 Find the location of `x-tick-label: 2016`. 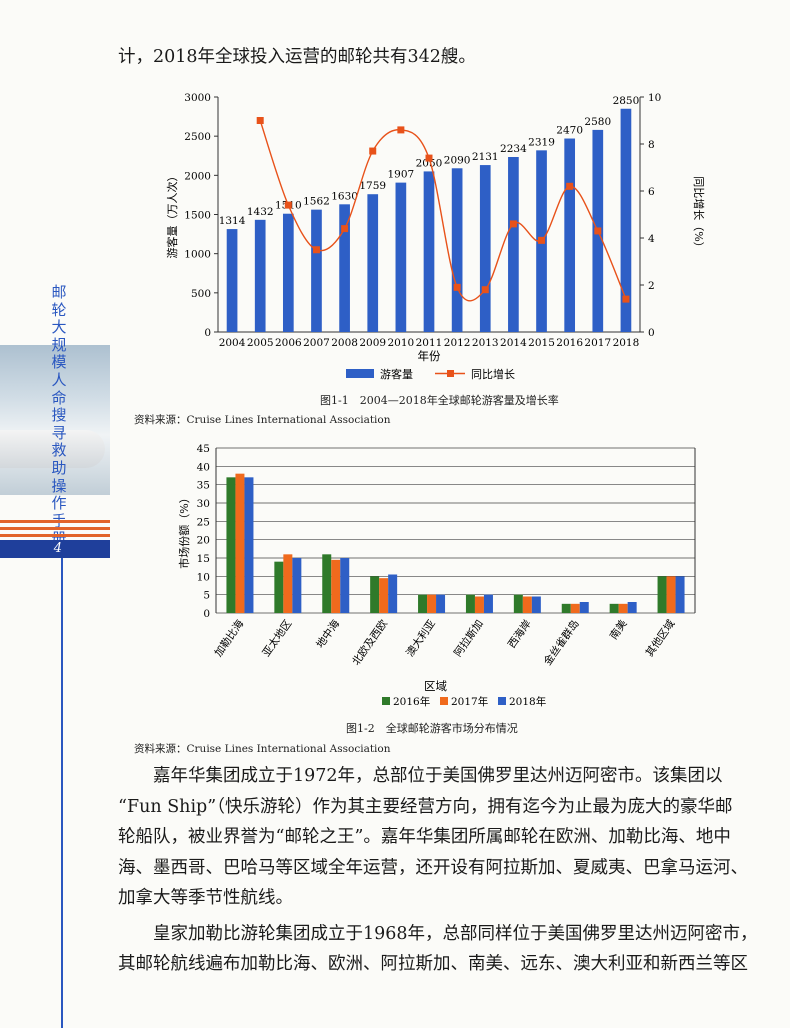

x-tick-label: 2016 is located at coordinates (569, 343).